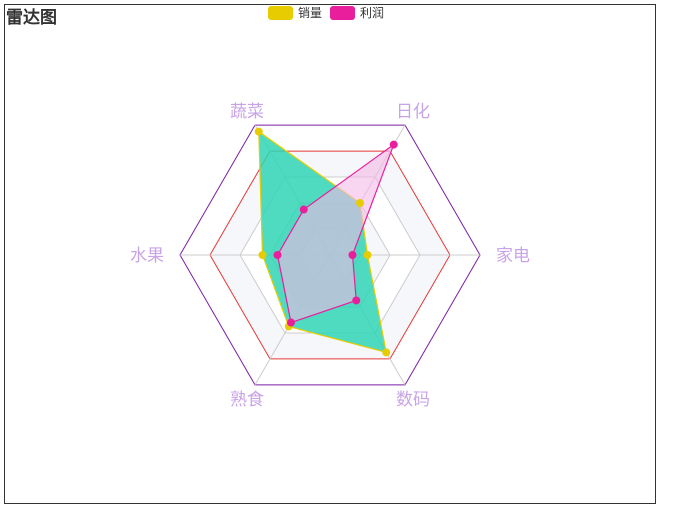 This screenshot has height=516, width=686. I want to click on chart-title: 雷达图, so click(31, 18).